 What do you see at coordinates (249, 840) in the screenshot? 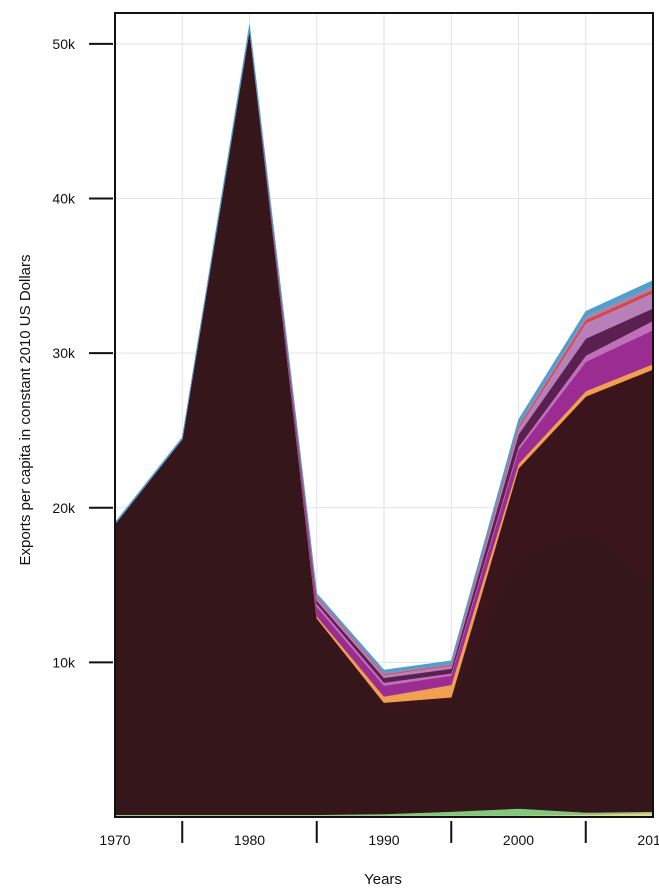
I see `x-tick-label: 1980` at bounding box center [249, 840].